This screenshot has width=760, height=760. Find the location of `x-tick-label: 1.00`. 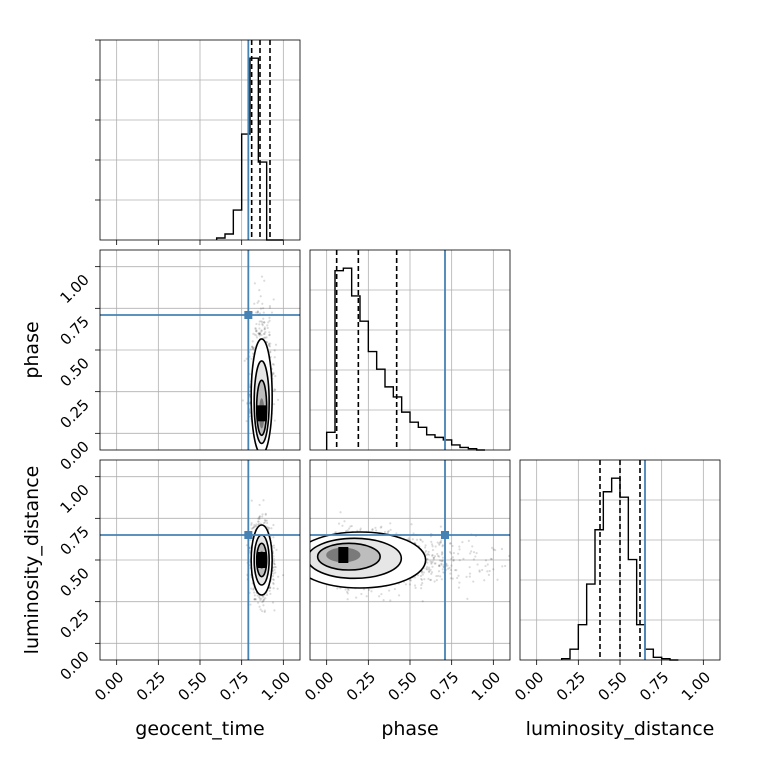

x-tick-label: 1.00 is located at coordinates (276, 686).